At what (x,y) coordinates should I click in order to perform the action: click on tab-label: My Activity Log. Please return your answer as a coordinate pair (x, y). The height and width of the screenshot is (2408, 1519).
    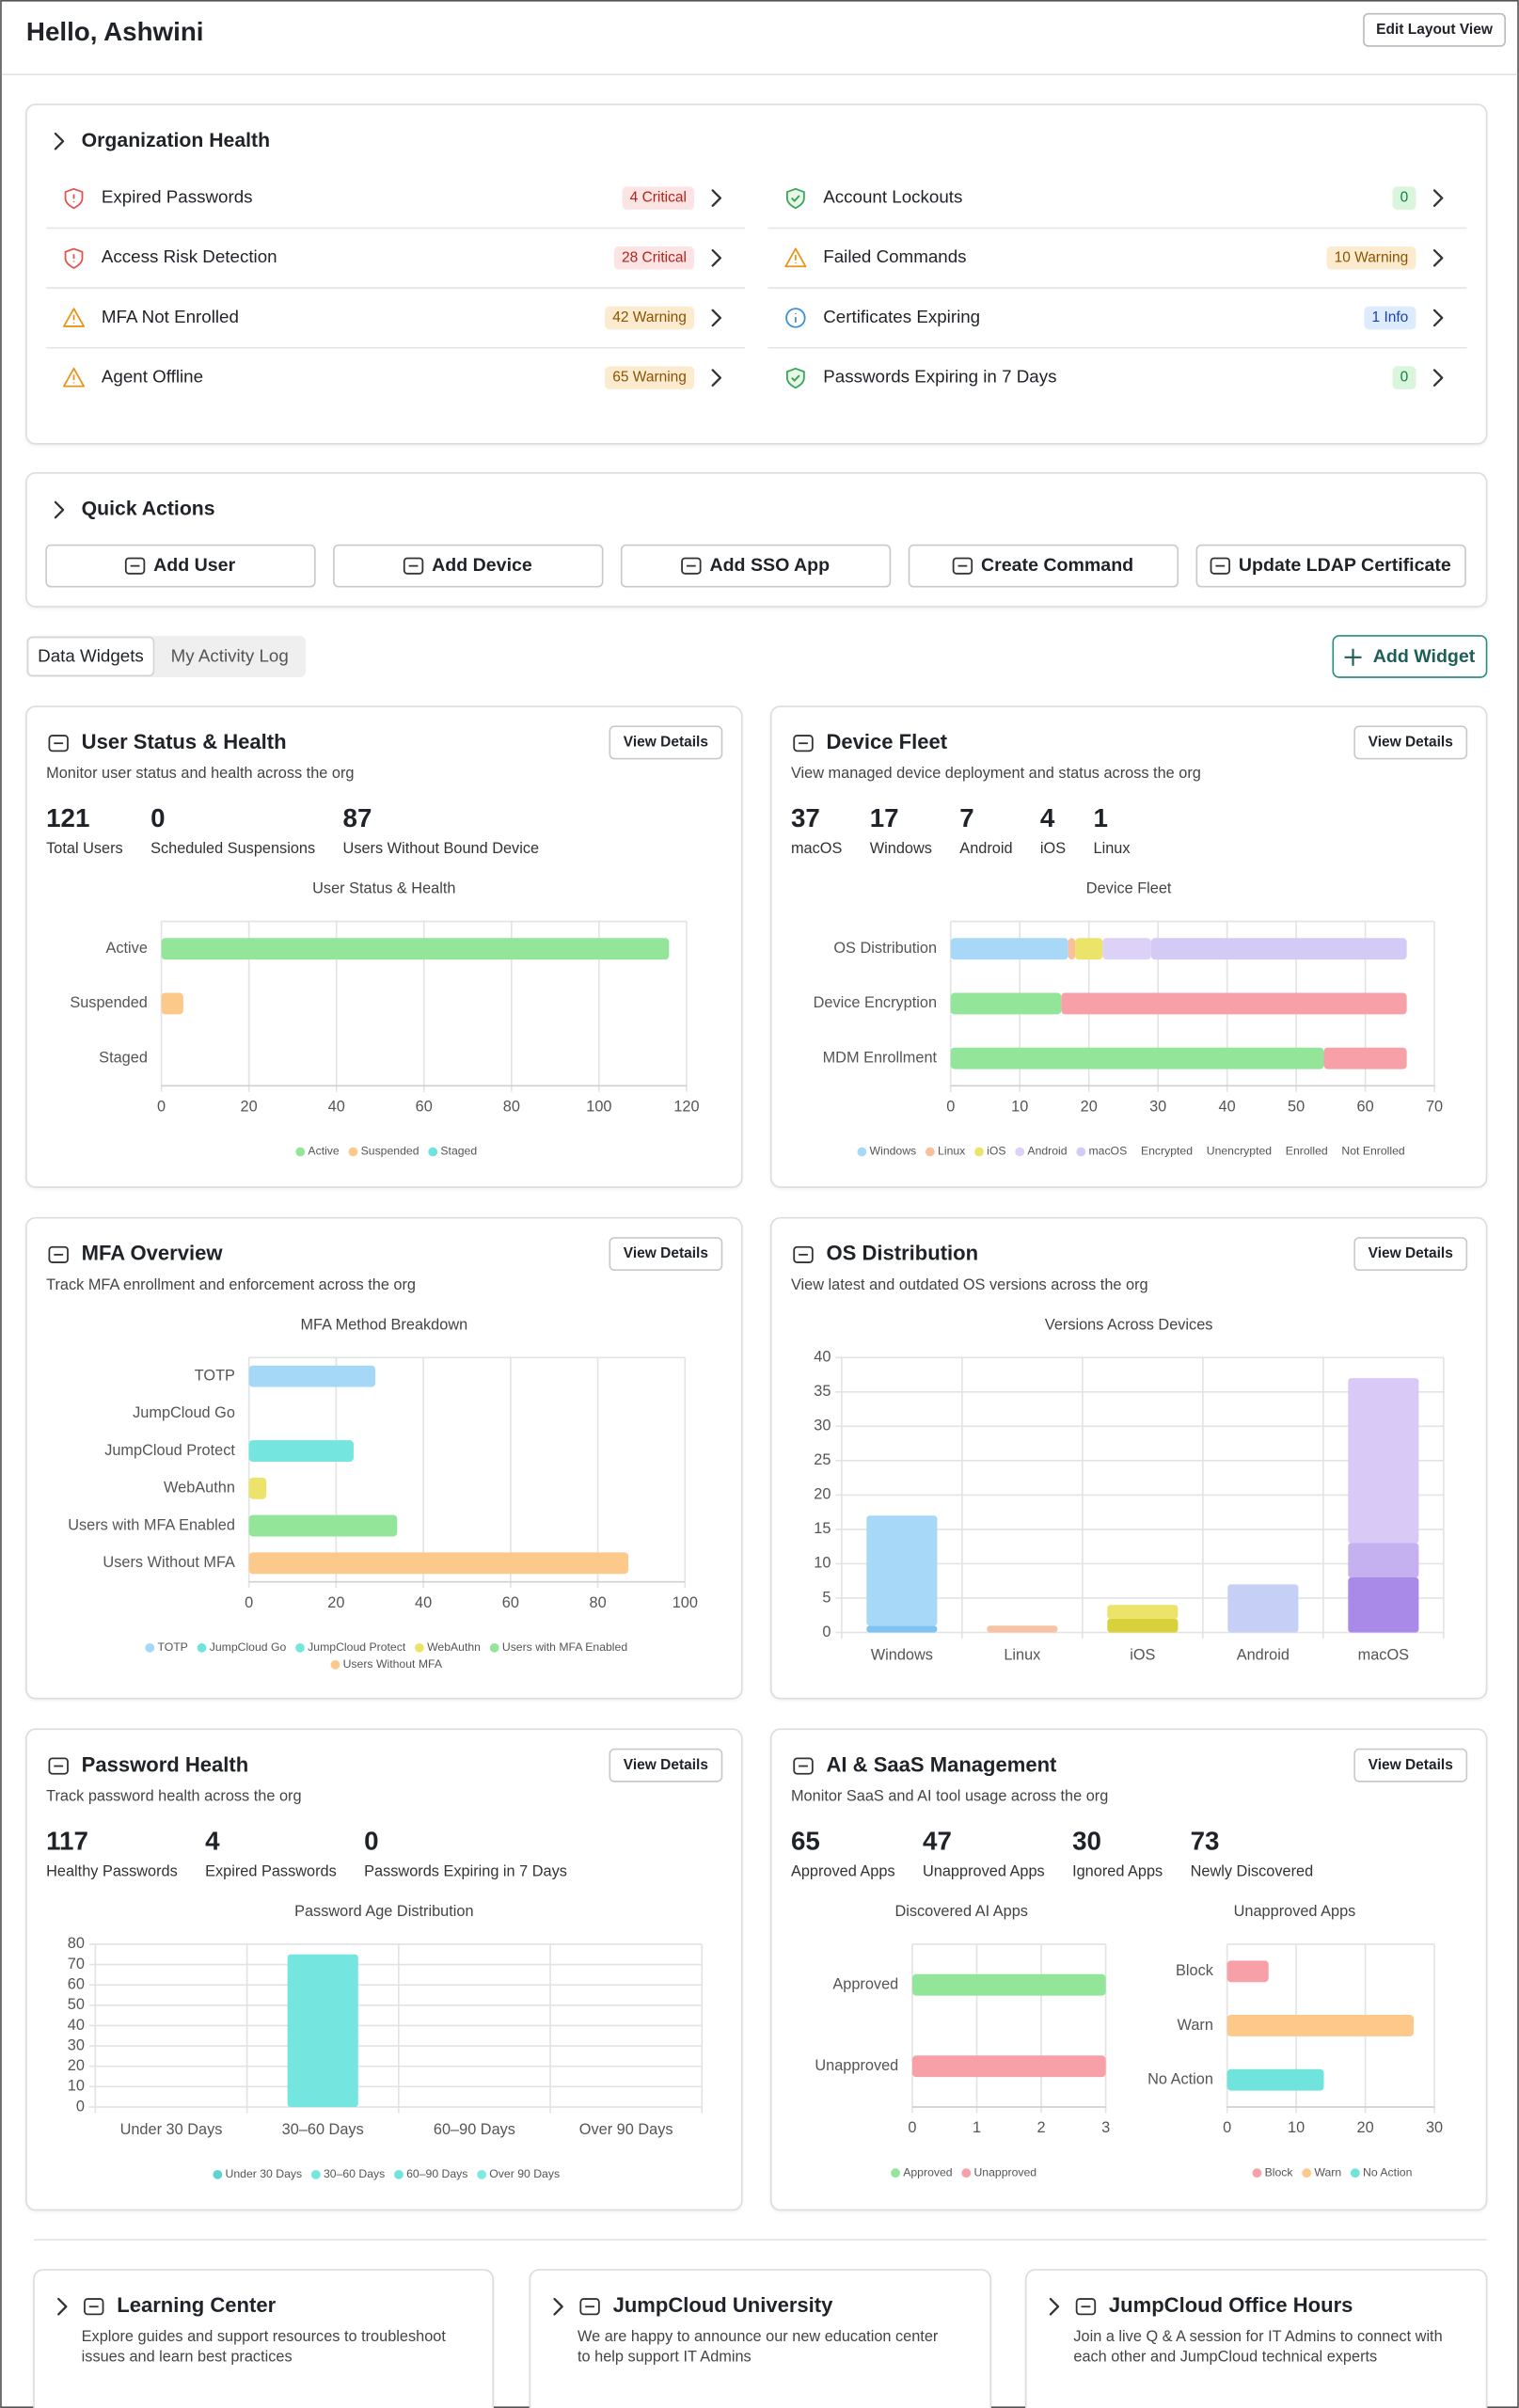
    Looking at the image, I should click on (230, 656).